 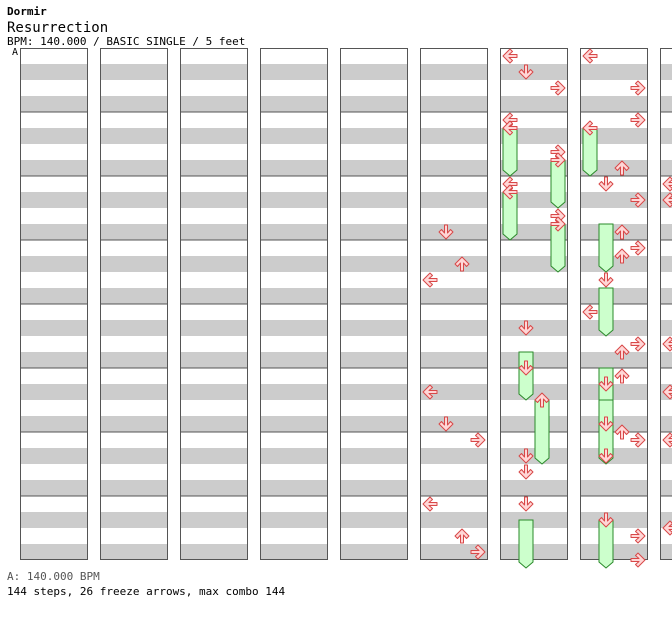 What do you see at coordinates (454, 304) in the screenshot?
I see `column-border` at bounding box center [454, 304].